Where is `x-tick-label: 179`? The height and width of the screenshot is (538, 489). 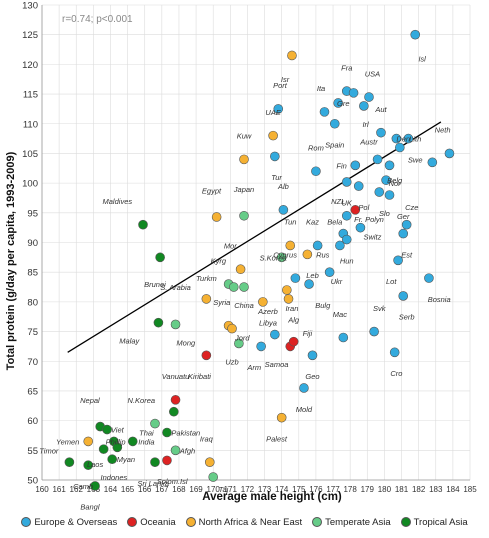
x-tick-label: 179 is located at coordinates (368, 489).